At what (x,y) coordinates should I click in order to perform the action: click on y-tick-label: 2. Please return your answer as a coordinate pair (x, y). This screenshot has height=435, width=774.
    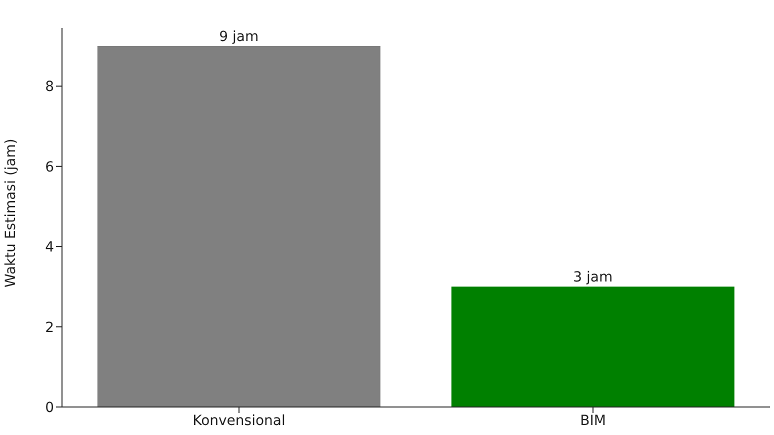
    Looking at the image, I should click on (49, 328).